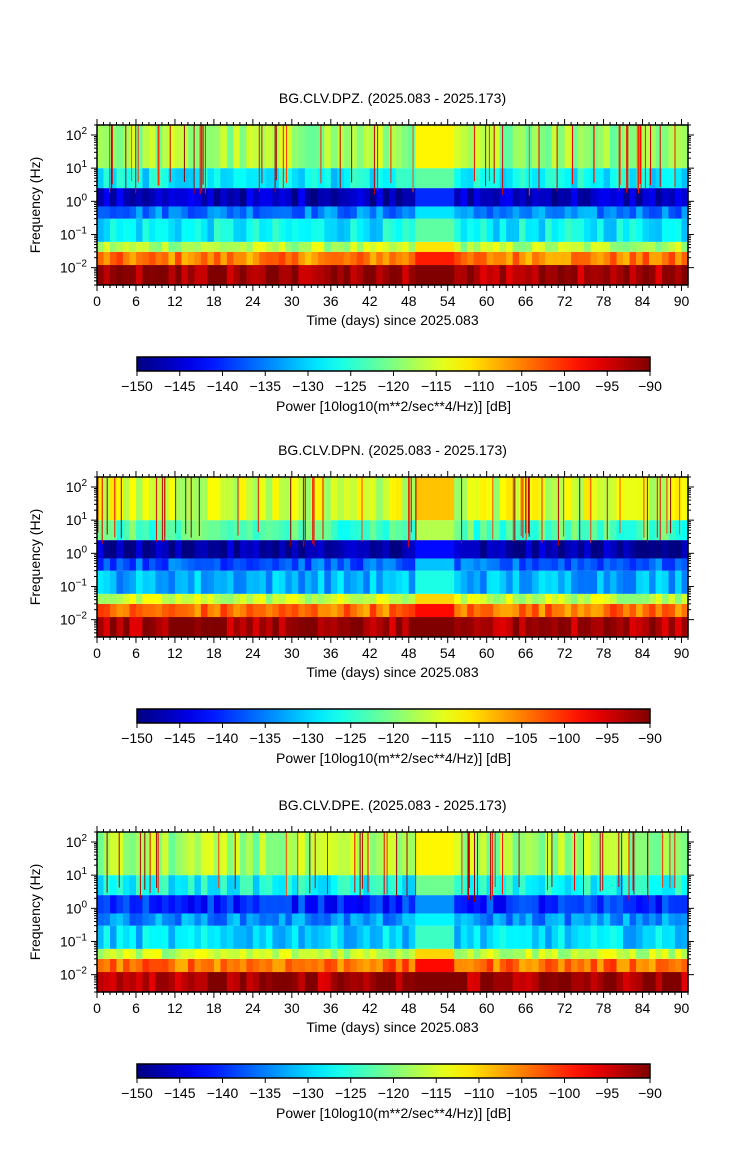 The image size is (750, 1174). What do you see at coordinates (650, 738) in the screenshot?
I see `colorbar-tick-label: −90` at bounding box center [650, 738].